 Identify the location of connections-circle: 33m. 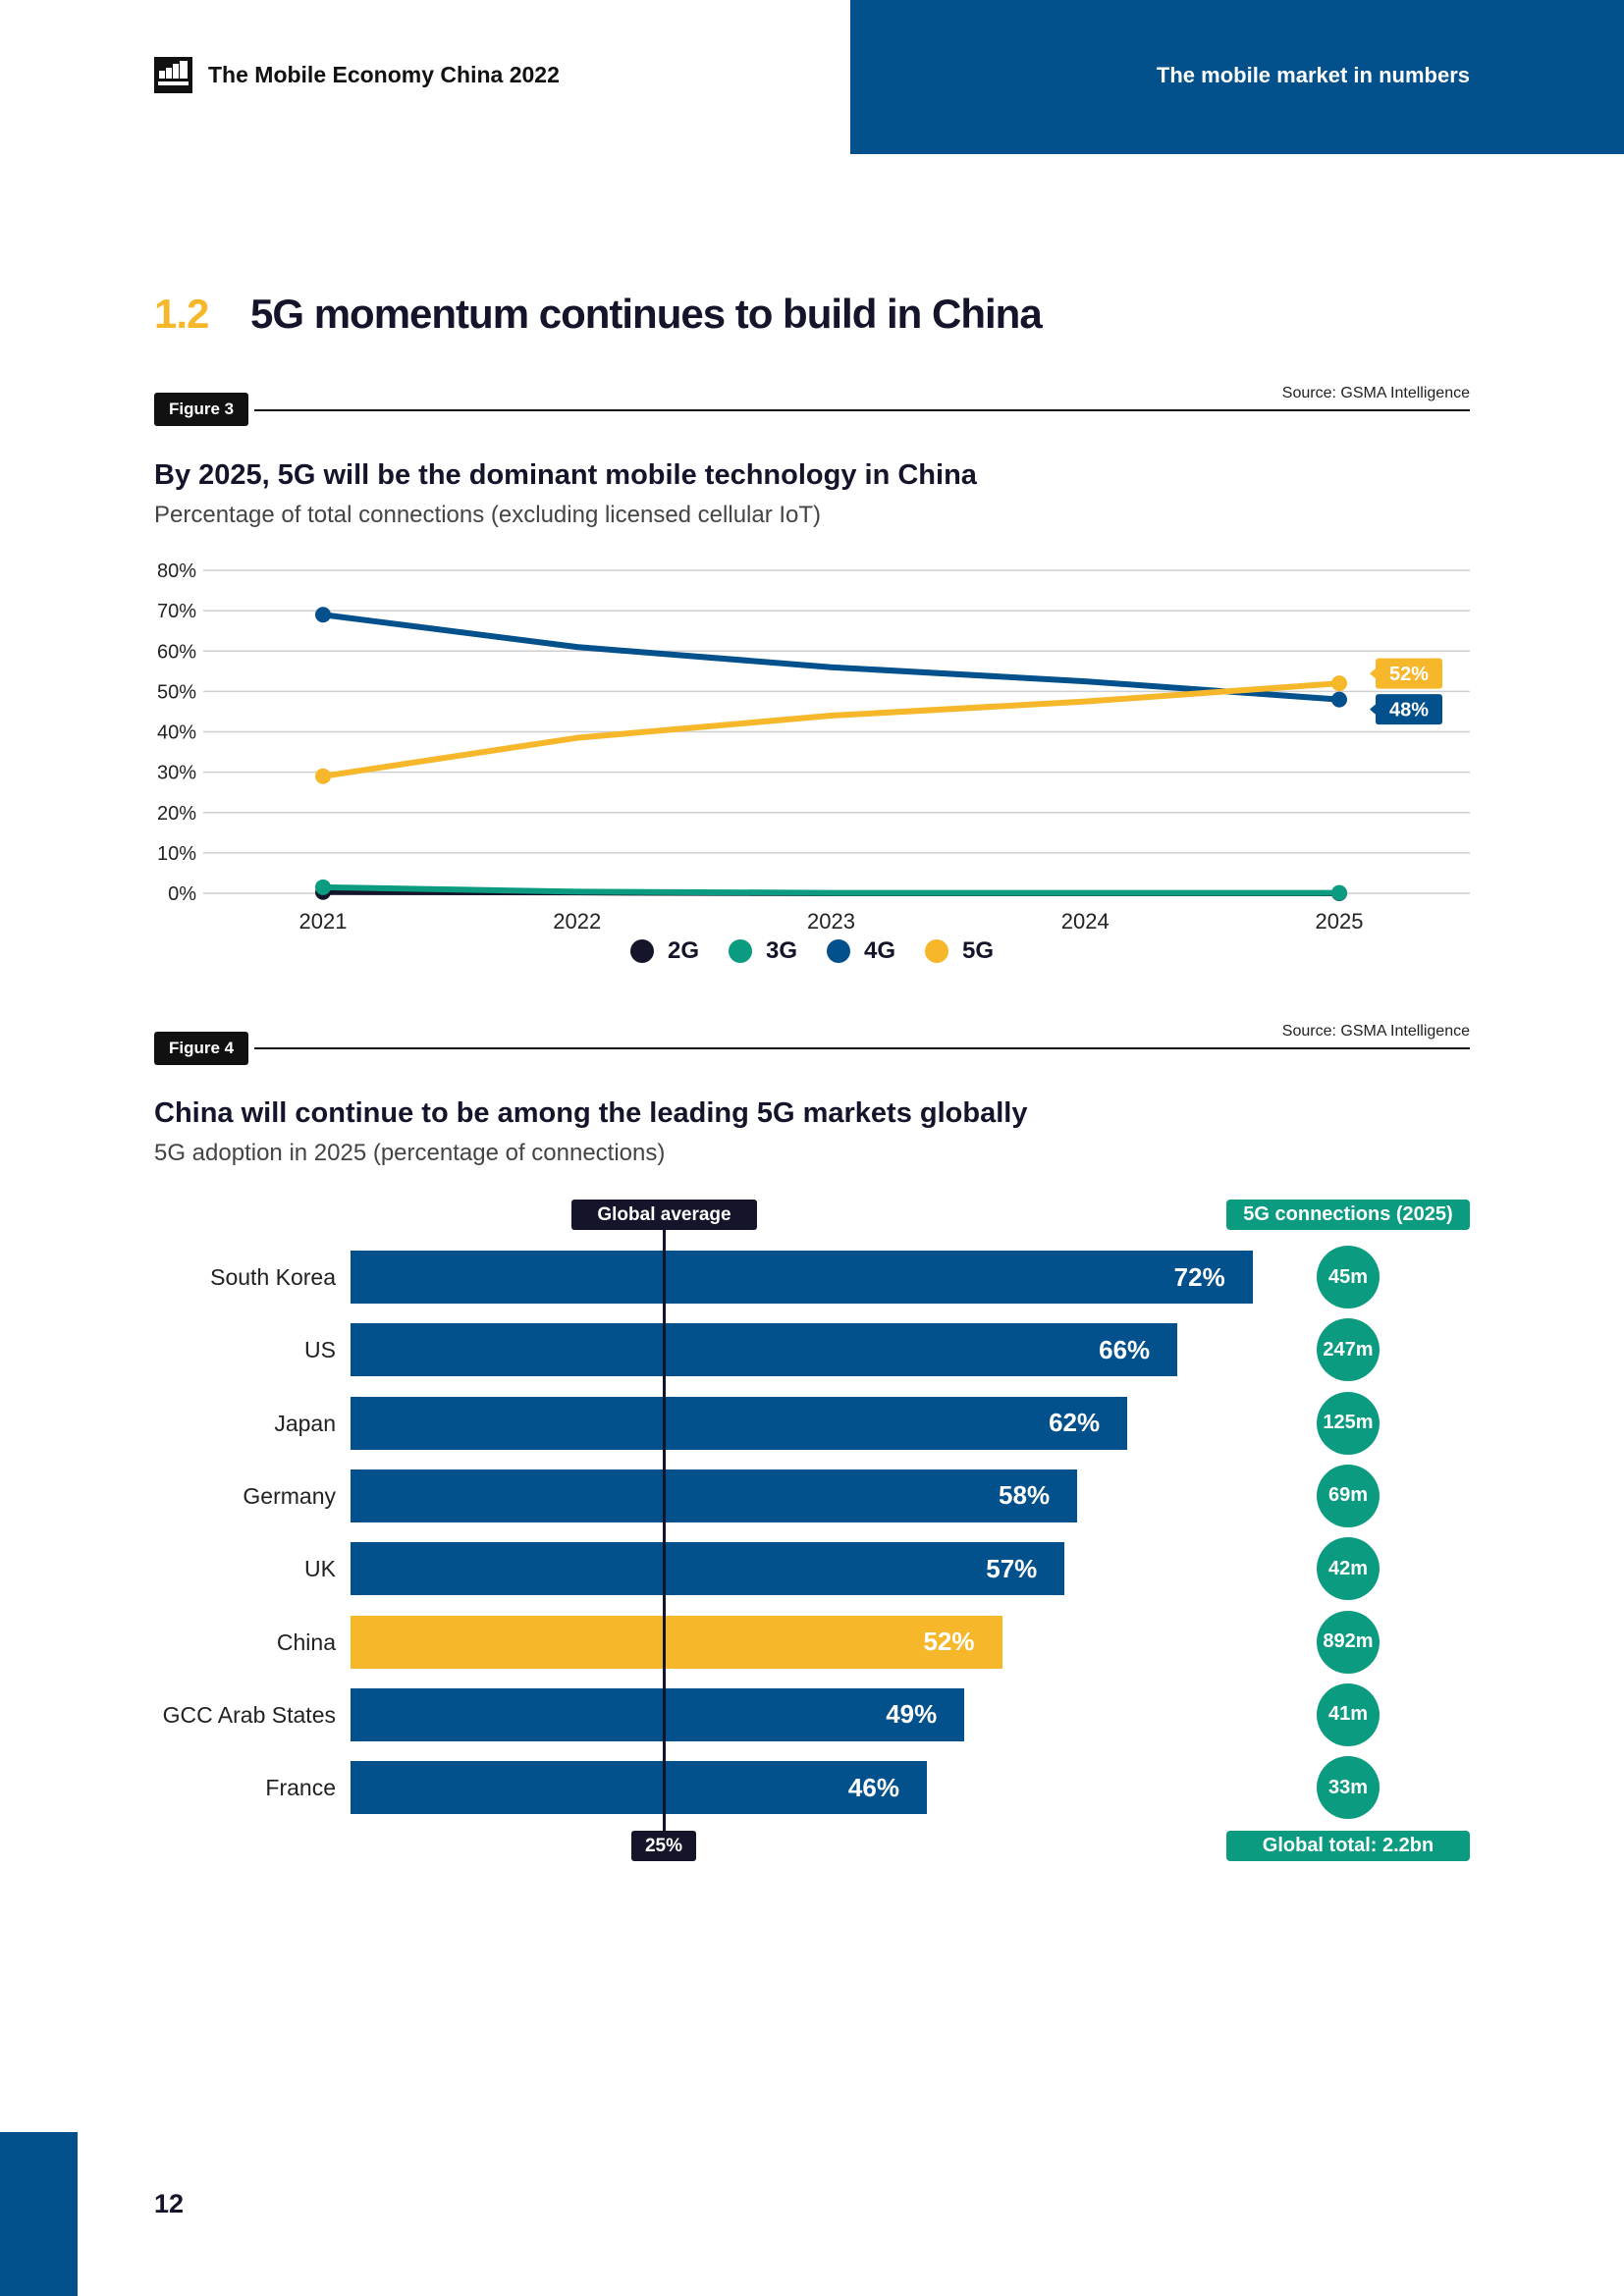
(1348, 1788).